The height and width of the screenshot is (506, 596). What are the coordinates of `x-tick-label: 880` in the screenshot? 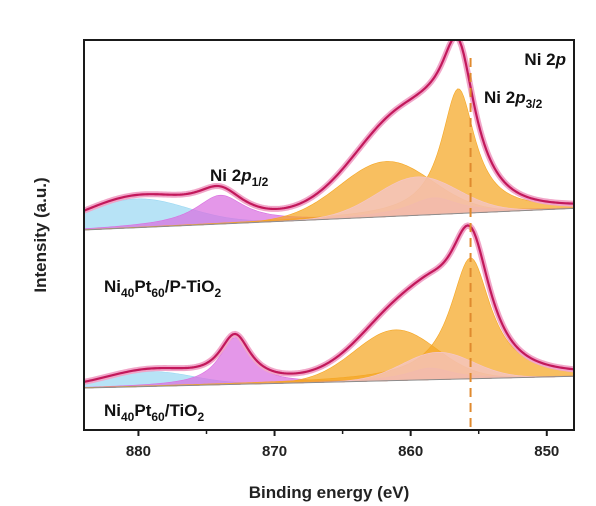 It's located at (138, 451).